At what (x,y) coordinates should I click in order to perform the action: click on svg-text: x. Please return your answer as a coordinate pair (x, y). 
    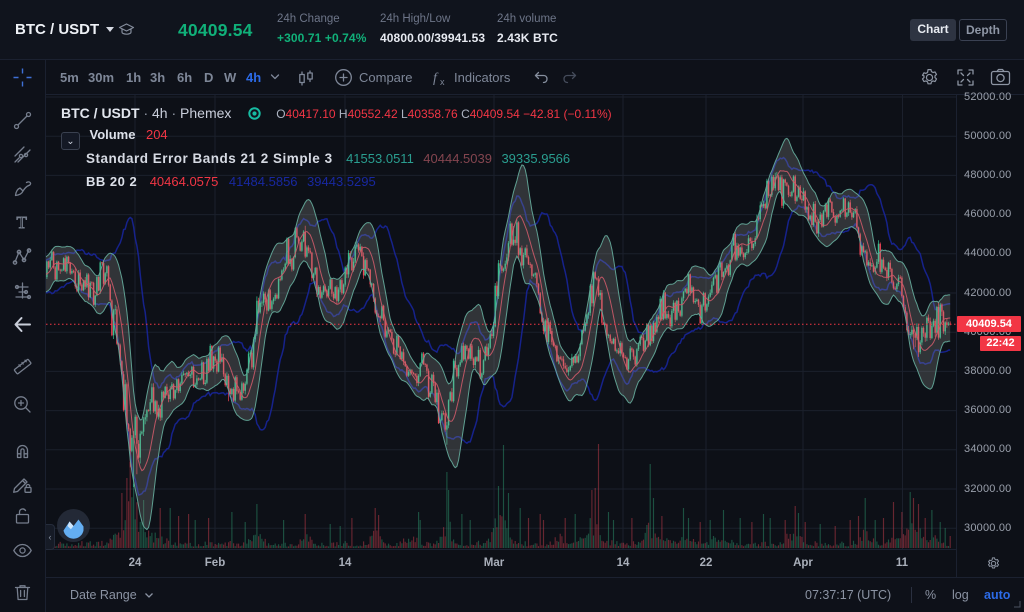
    Looking at the image, I should click on (442, 82).